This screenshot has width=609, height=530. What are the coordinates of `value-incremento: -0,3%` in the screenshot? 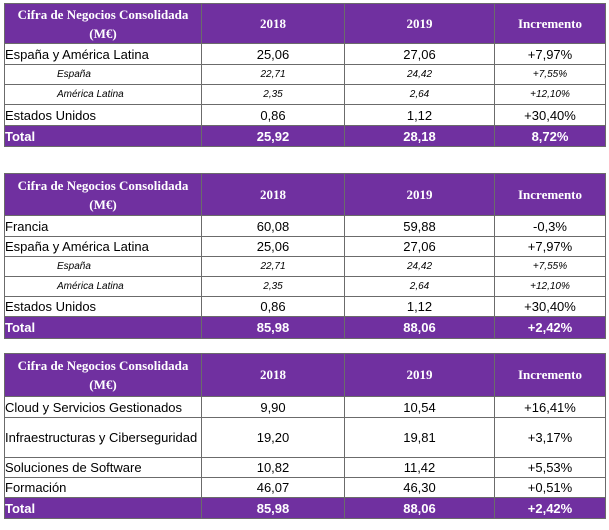 It's located at (550, 226).